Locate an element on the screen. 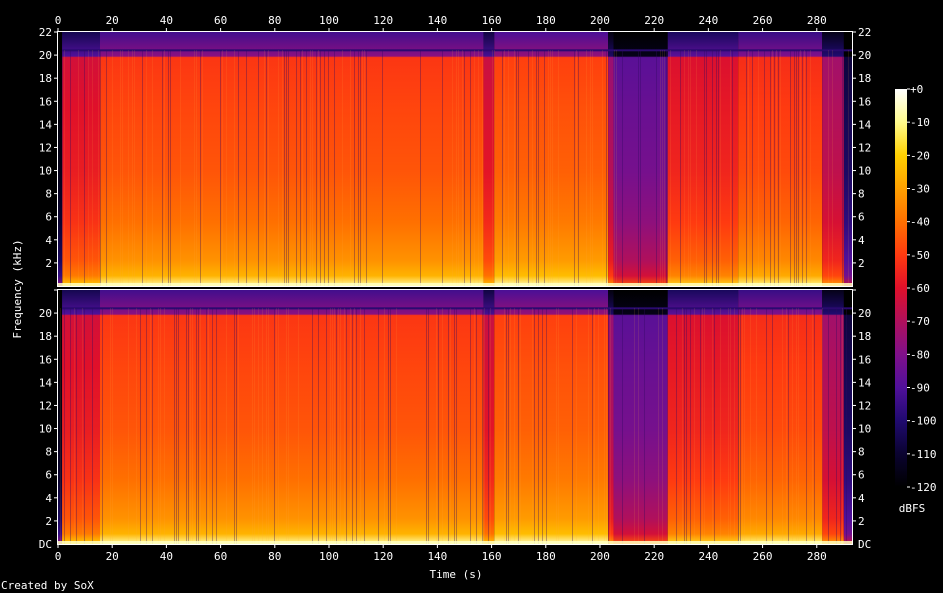  y-tick-label: 8 is located at coordinates (48, 194).